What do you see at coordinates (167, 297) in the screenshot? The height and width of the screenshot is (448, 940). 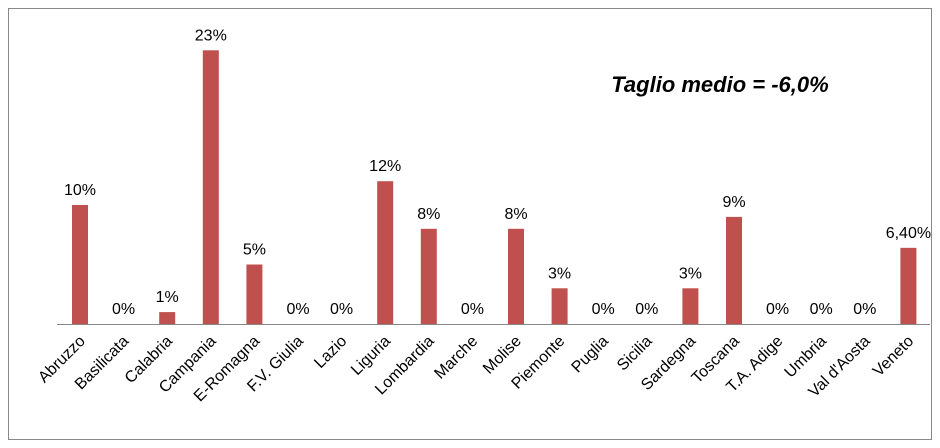 I see `data-label: 1%` at bounding box center [167, 297].